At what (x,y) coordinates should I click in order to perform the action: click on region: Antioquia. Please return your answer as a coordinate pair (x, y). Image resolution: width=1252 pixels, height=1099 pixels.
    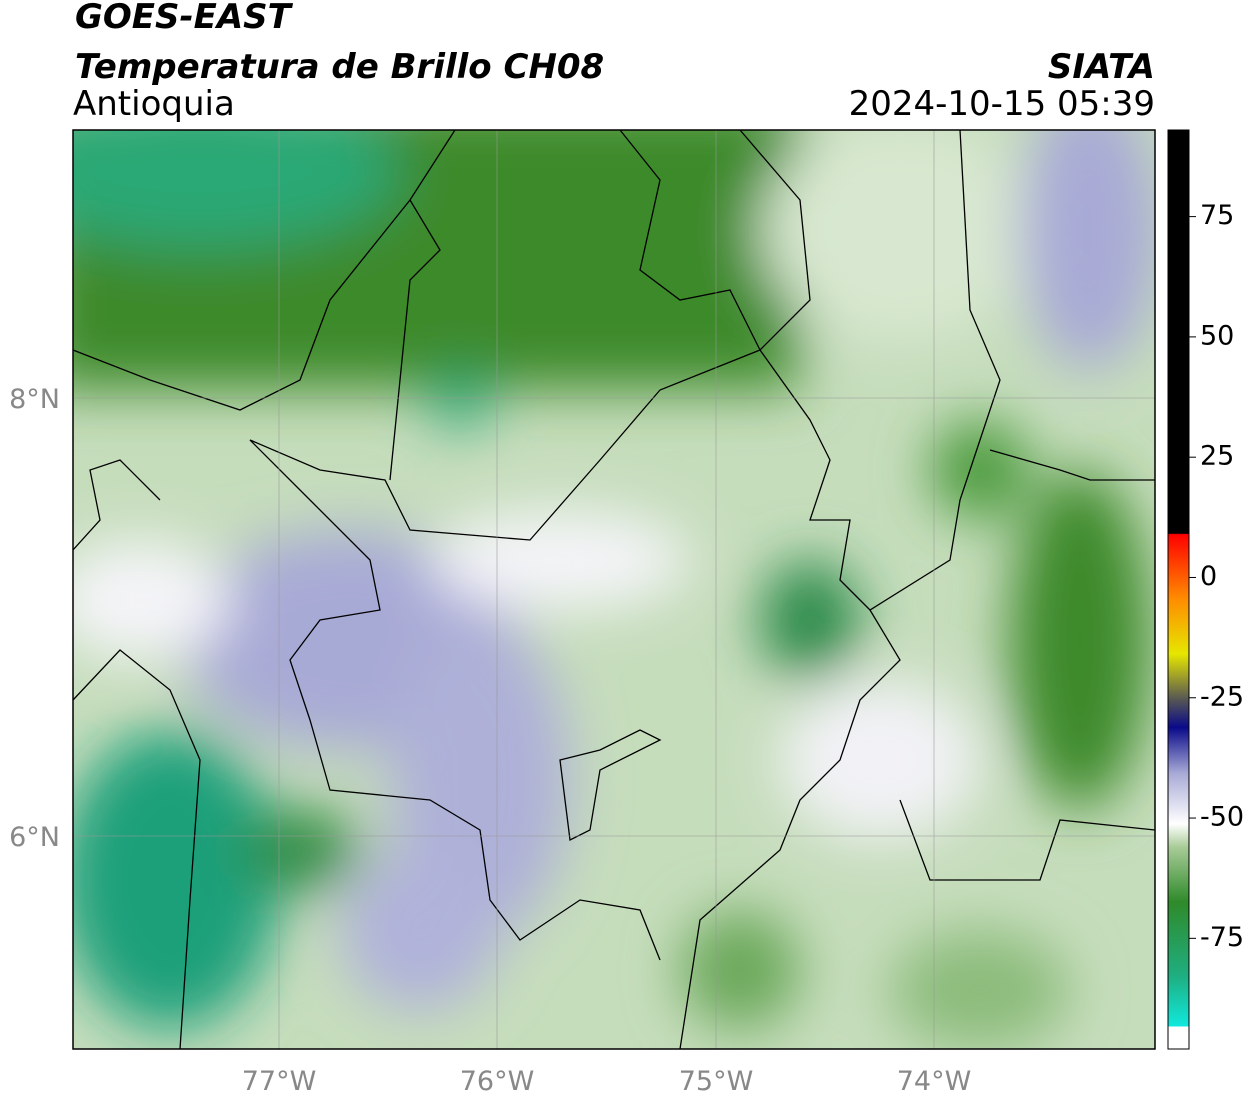
    Looking at the image, I should click on (154, 104).